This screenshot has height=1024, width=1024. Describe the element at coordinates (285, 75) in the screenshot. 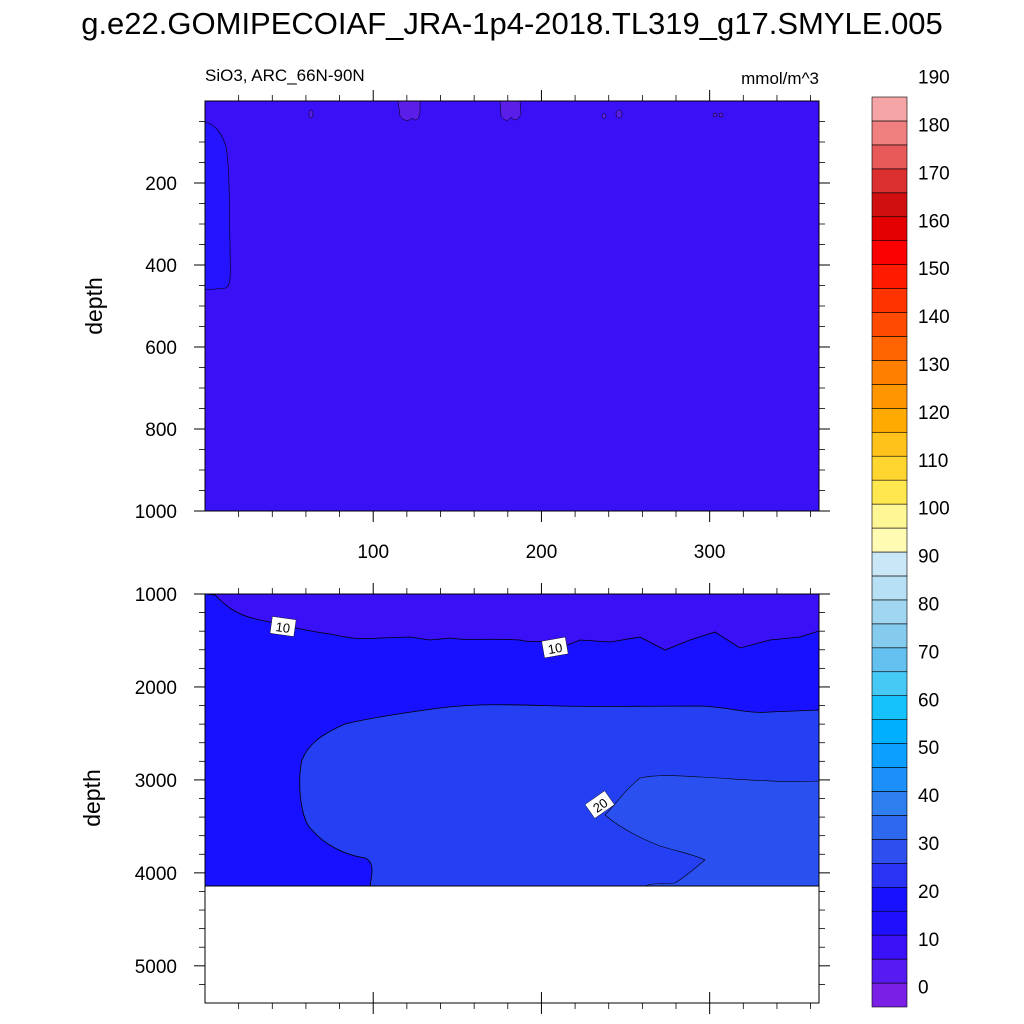

I see `variable-label: SiO3, ARC_66N-90N` at that location.